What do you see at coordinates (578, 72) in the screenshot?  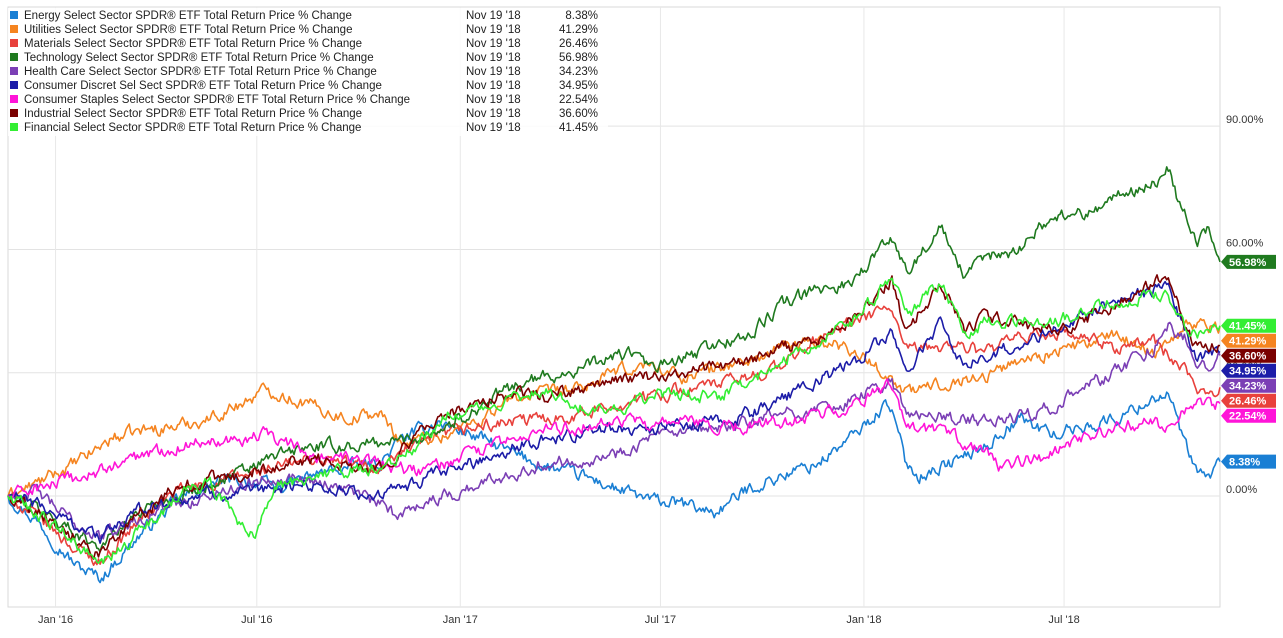 I see `legend-value: 34.23%` at bounding box center [578, 72].